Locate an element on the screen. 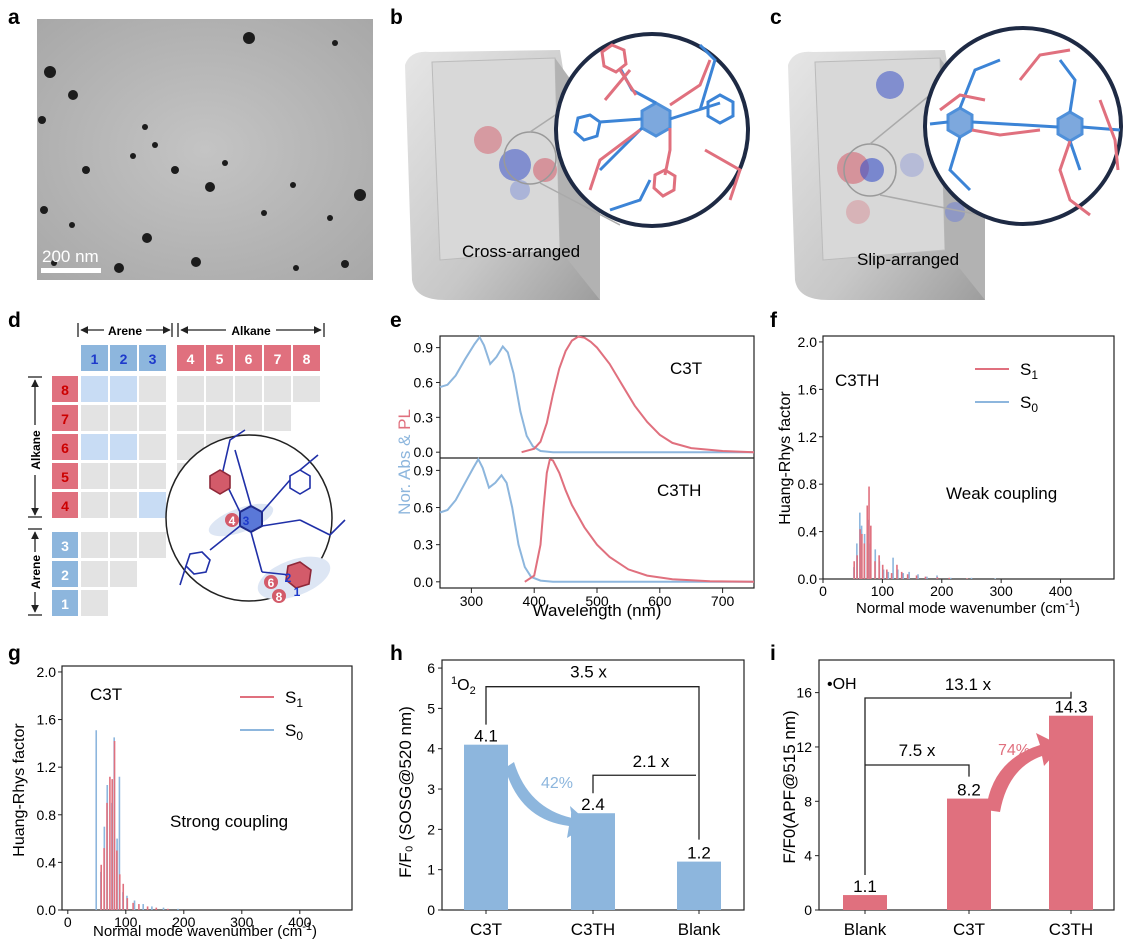 This screenshot has height=946, width=1126. coupling-annotation: Strong coupling is located at coordinates (229, 821).